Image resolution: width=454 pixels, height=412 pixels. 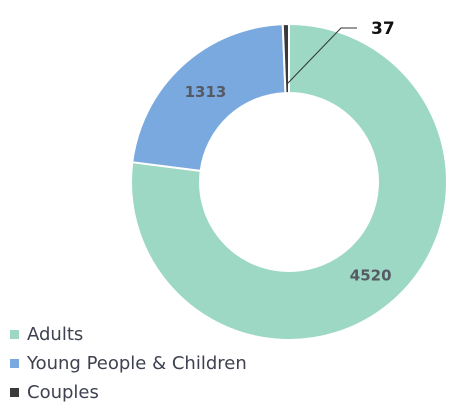 I want to click on slice-young-people-children, so click(x=209, y=97).